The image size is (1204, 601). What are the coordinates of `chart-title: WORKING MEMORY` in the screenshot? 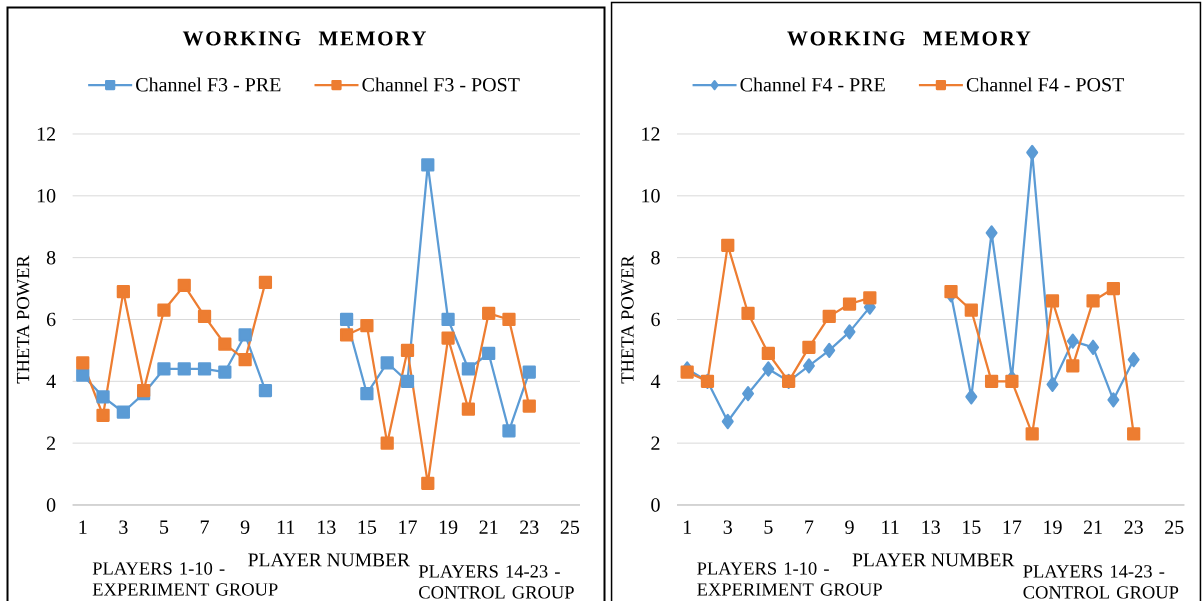 It's located at (304, 38).